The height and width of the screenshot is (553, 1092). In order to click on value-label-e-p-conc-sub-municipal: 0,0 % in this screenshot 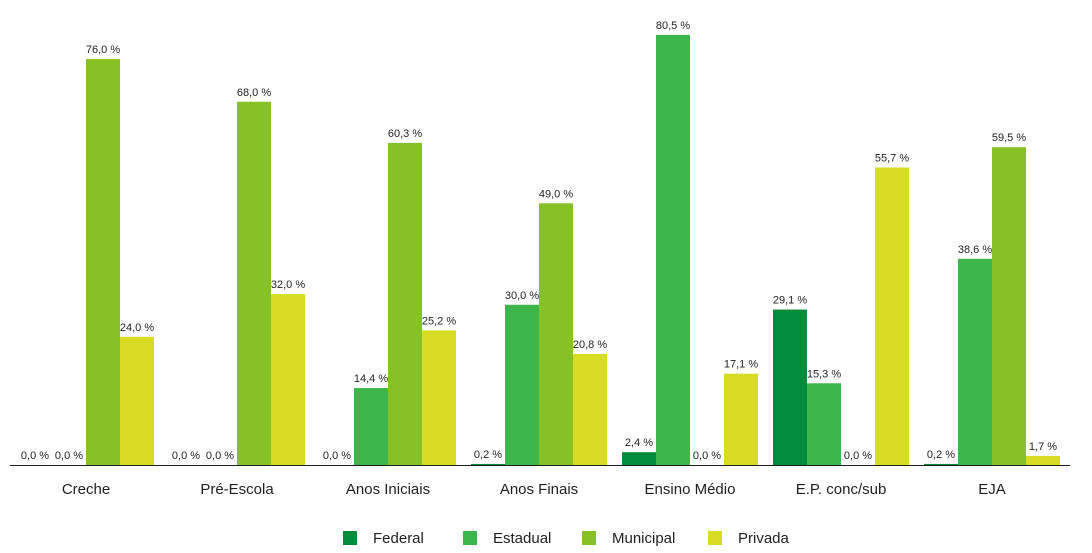, I will do `click(858, 456)`.